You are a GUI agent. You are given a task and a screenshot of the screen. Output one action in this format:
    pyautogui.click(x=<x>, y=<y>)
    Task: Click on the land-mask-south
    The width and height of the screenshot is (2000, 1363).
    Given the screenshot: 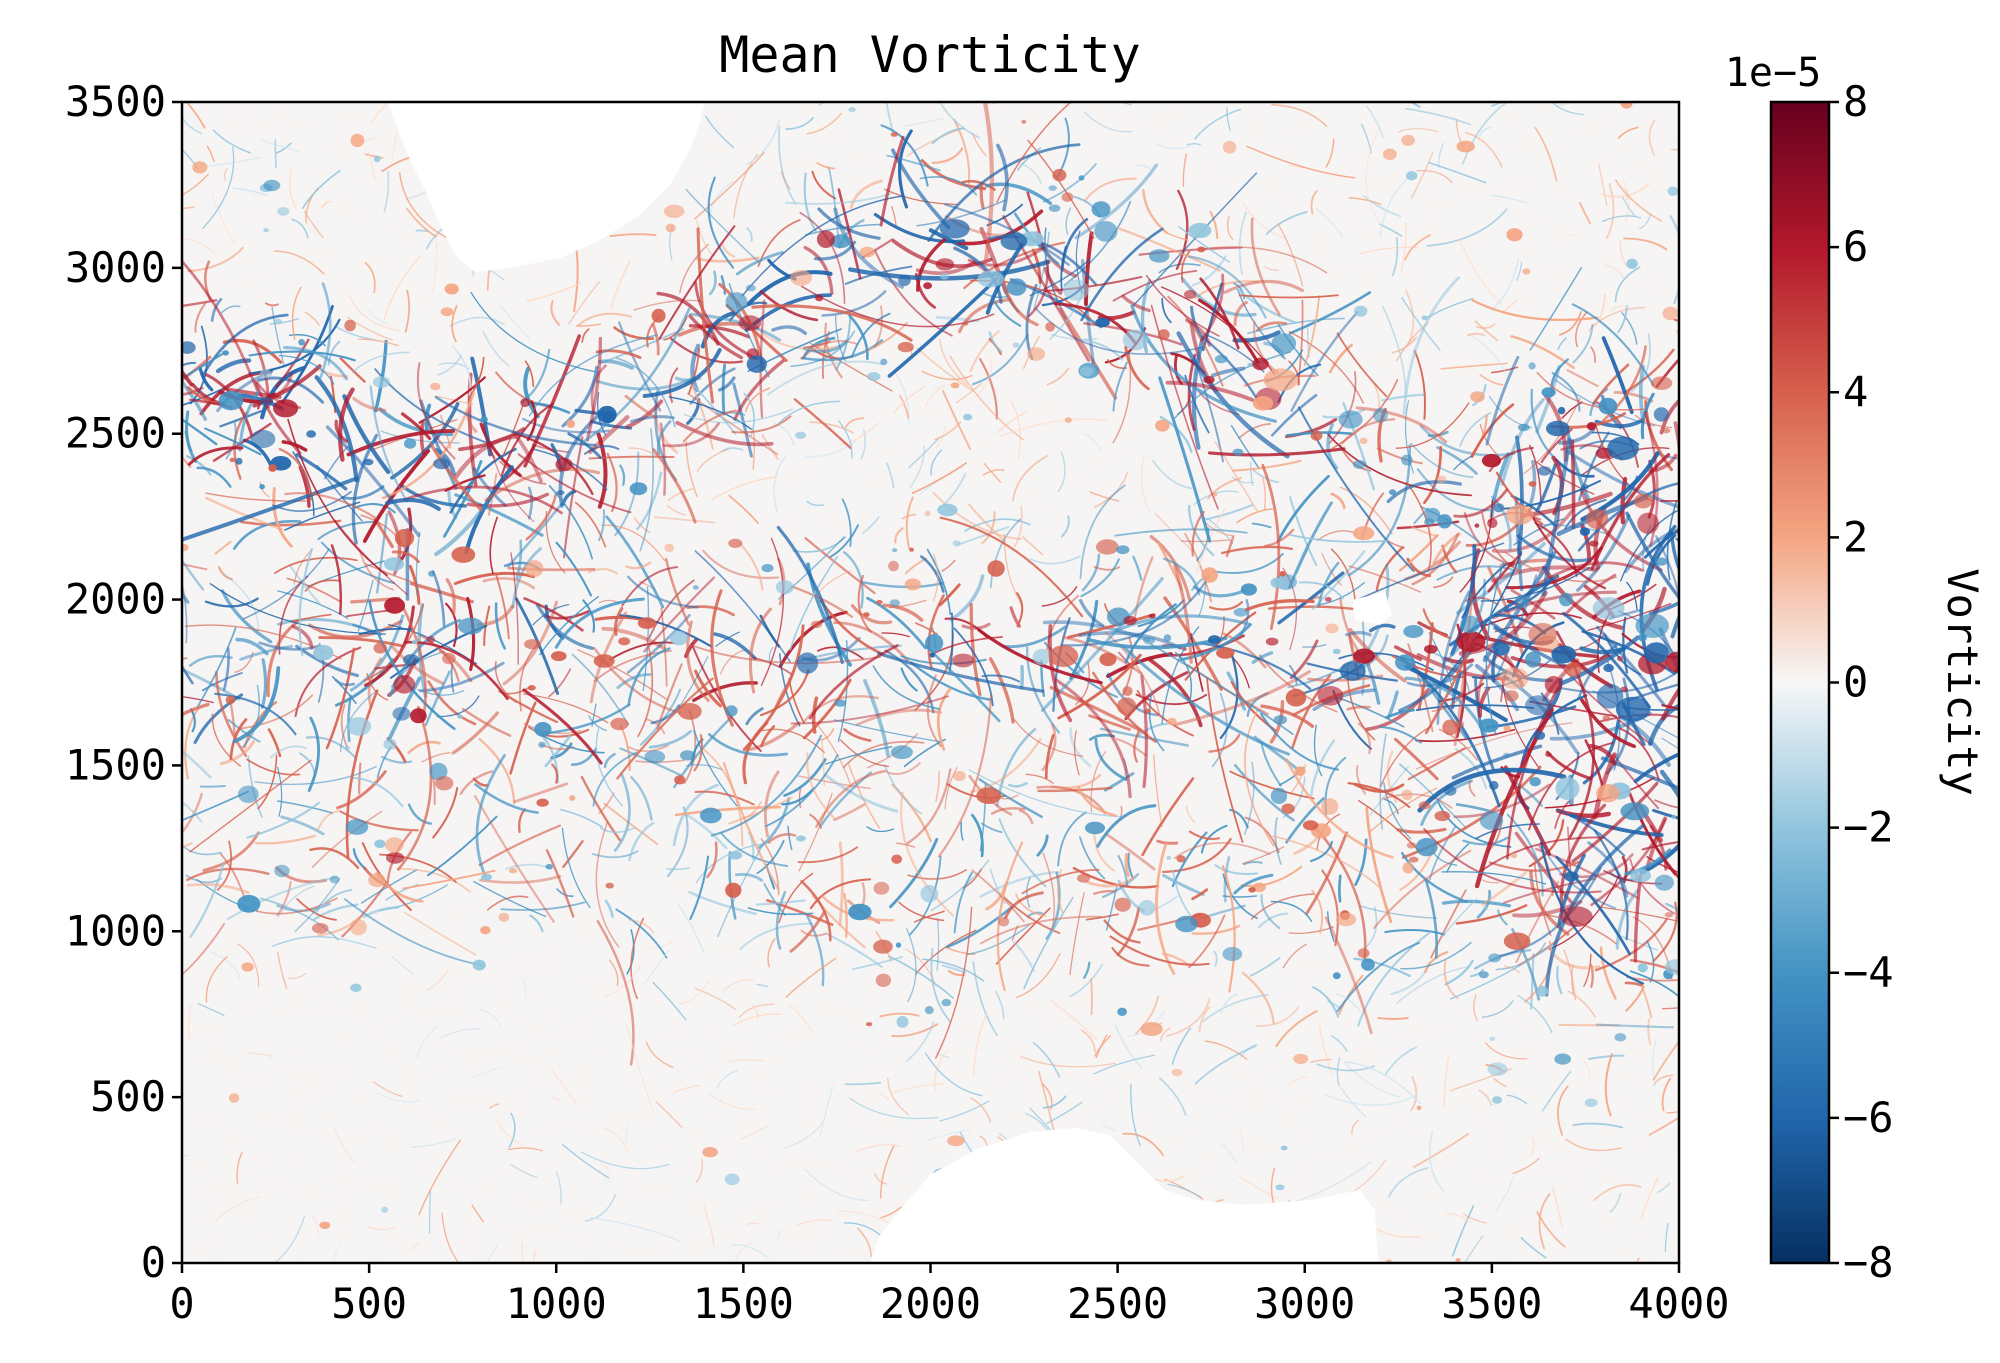 What is the action you would take?
    pyautogui.click(x=1039, y=1195)
    